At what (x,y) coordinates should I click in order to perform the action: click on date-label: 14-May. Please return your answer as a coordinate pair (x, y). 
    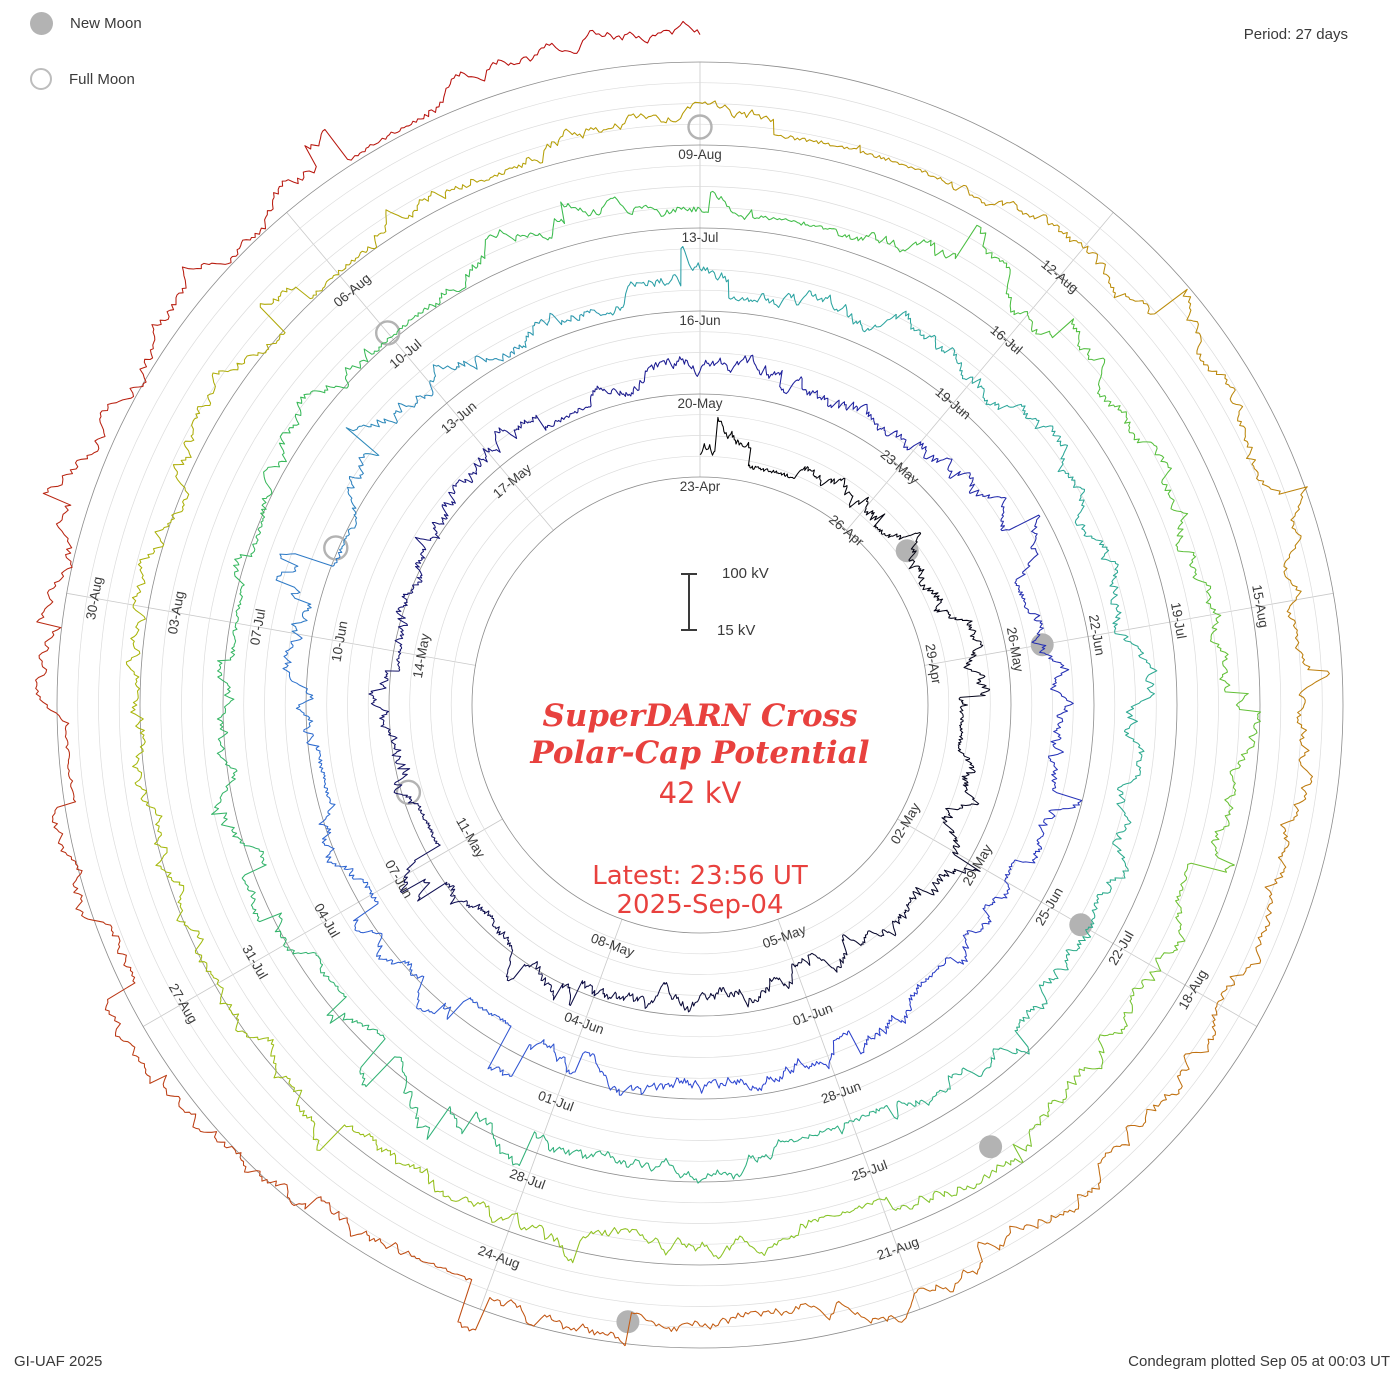
    Looking at the image, I should click on (421, 655).